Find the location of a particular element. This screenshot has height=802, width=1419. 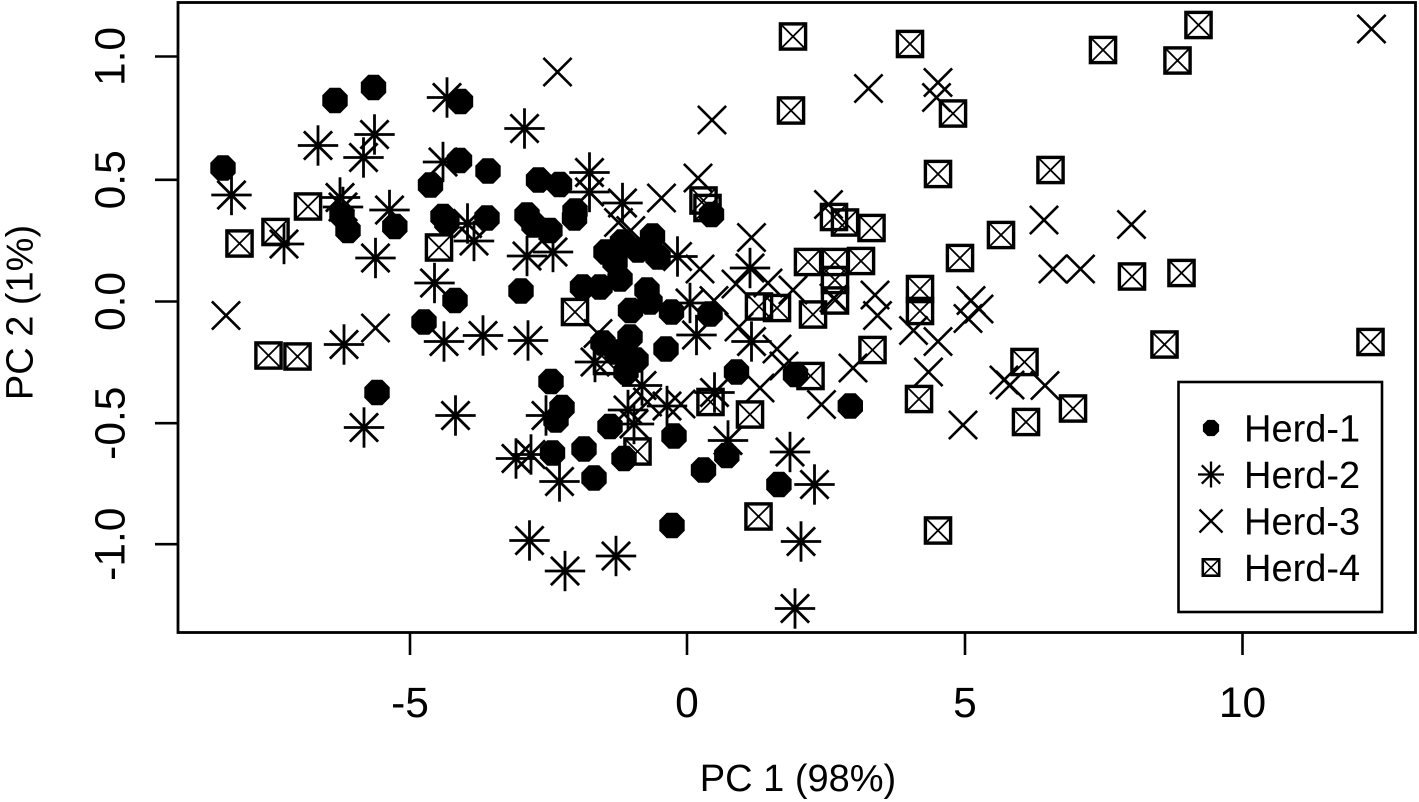

svg-text: PC 2 (1%) is located at coordinates (21, 312).